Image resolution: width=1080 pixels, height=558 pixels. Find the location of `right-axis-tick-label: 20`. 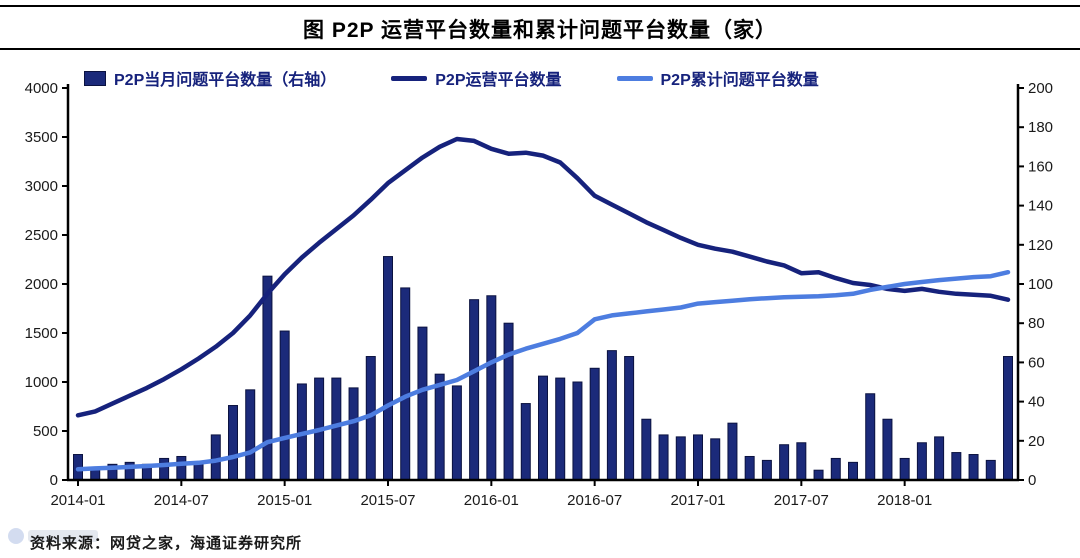

right-axis-tick-label: 20 is located at coordinates (1036, 441).